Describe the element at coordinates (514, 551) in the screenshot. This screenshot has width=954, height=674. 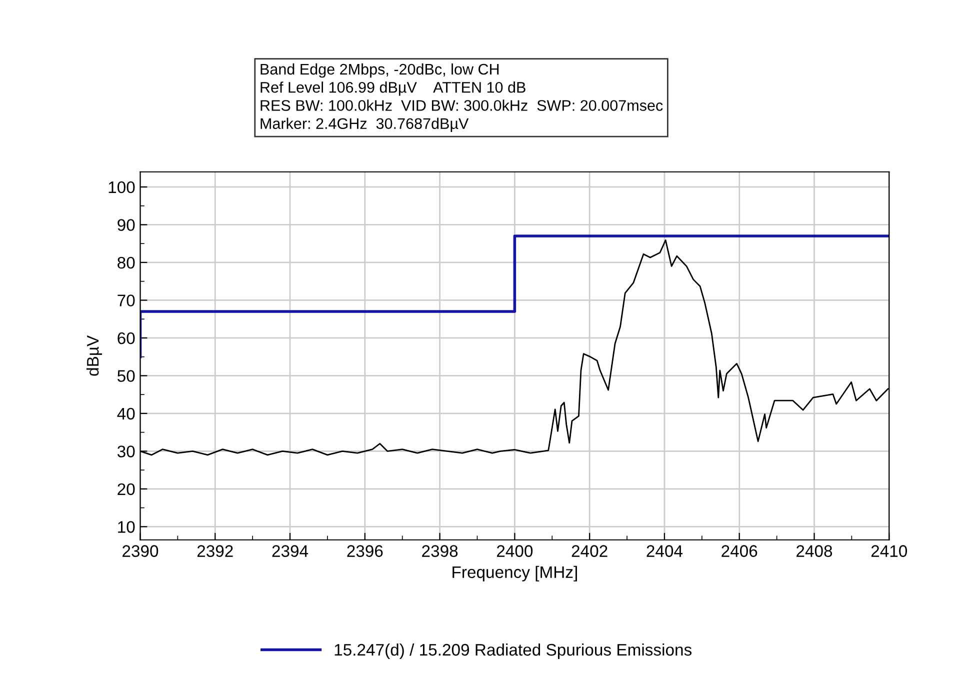
I see `x-tick-label: 2400` at that location.